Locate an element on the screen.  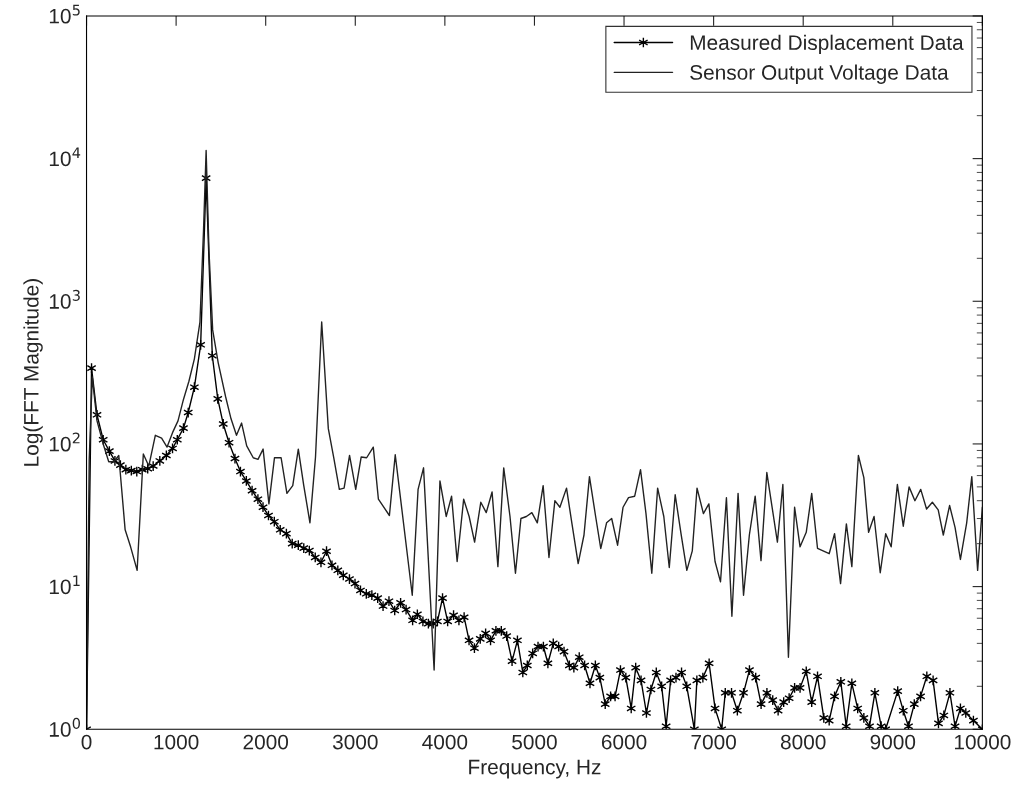
legend-label: Measured Displacement Data is located at coordinates (827, 44).